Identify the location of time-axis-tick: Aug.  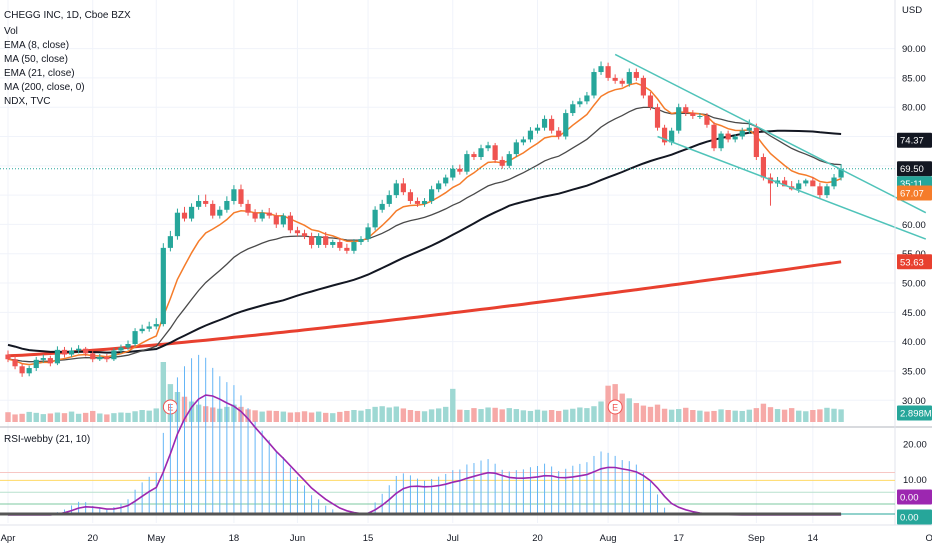
(608, 538).